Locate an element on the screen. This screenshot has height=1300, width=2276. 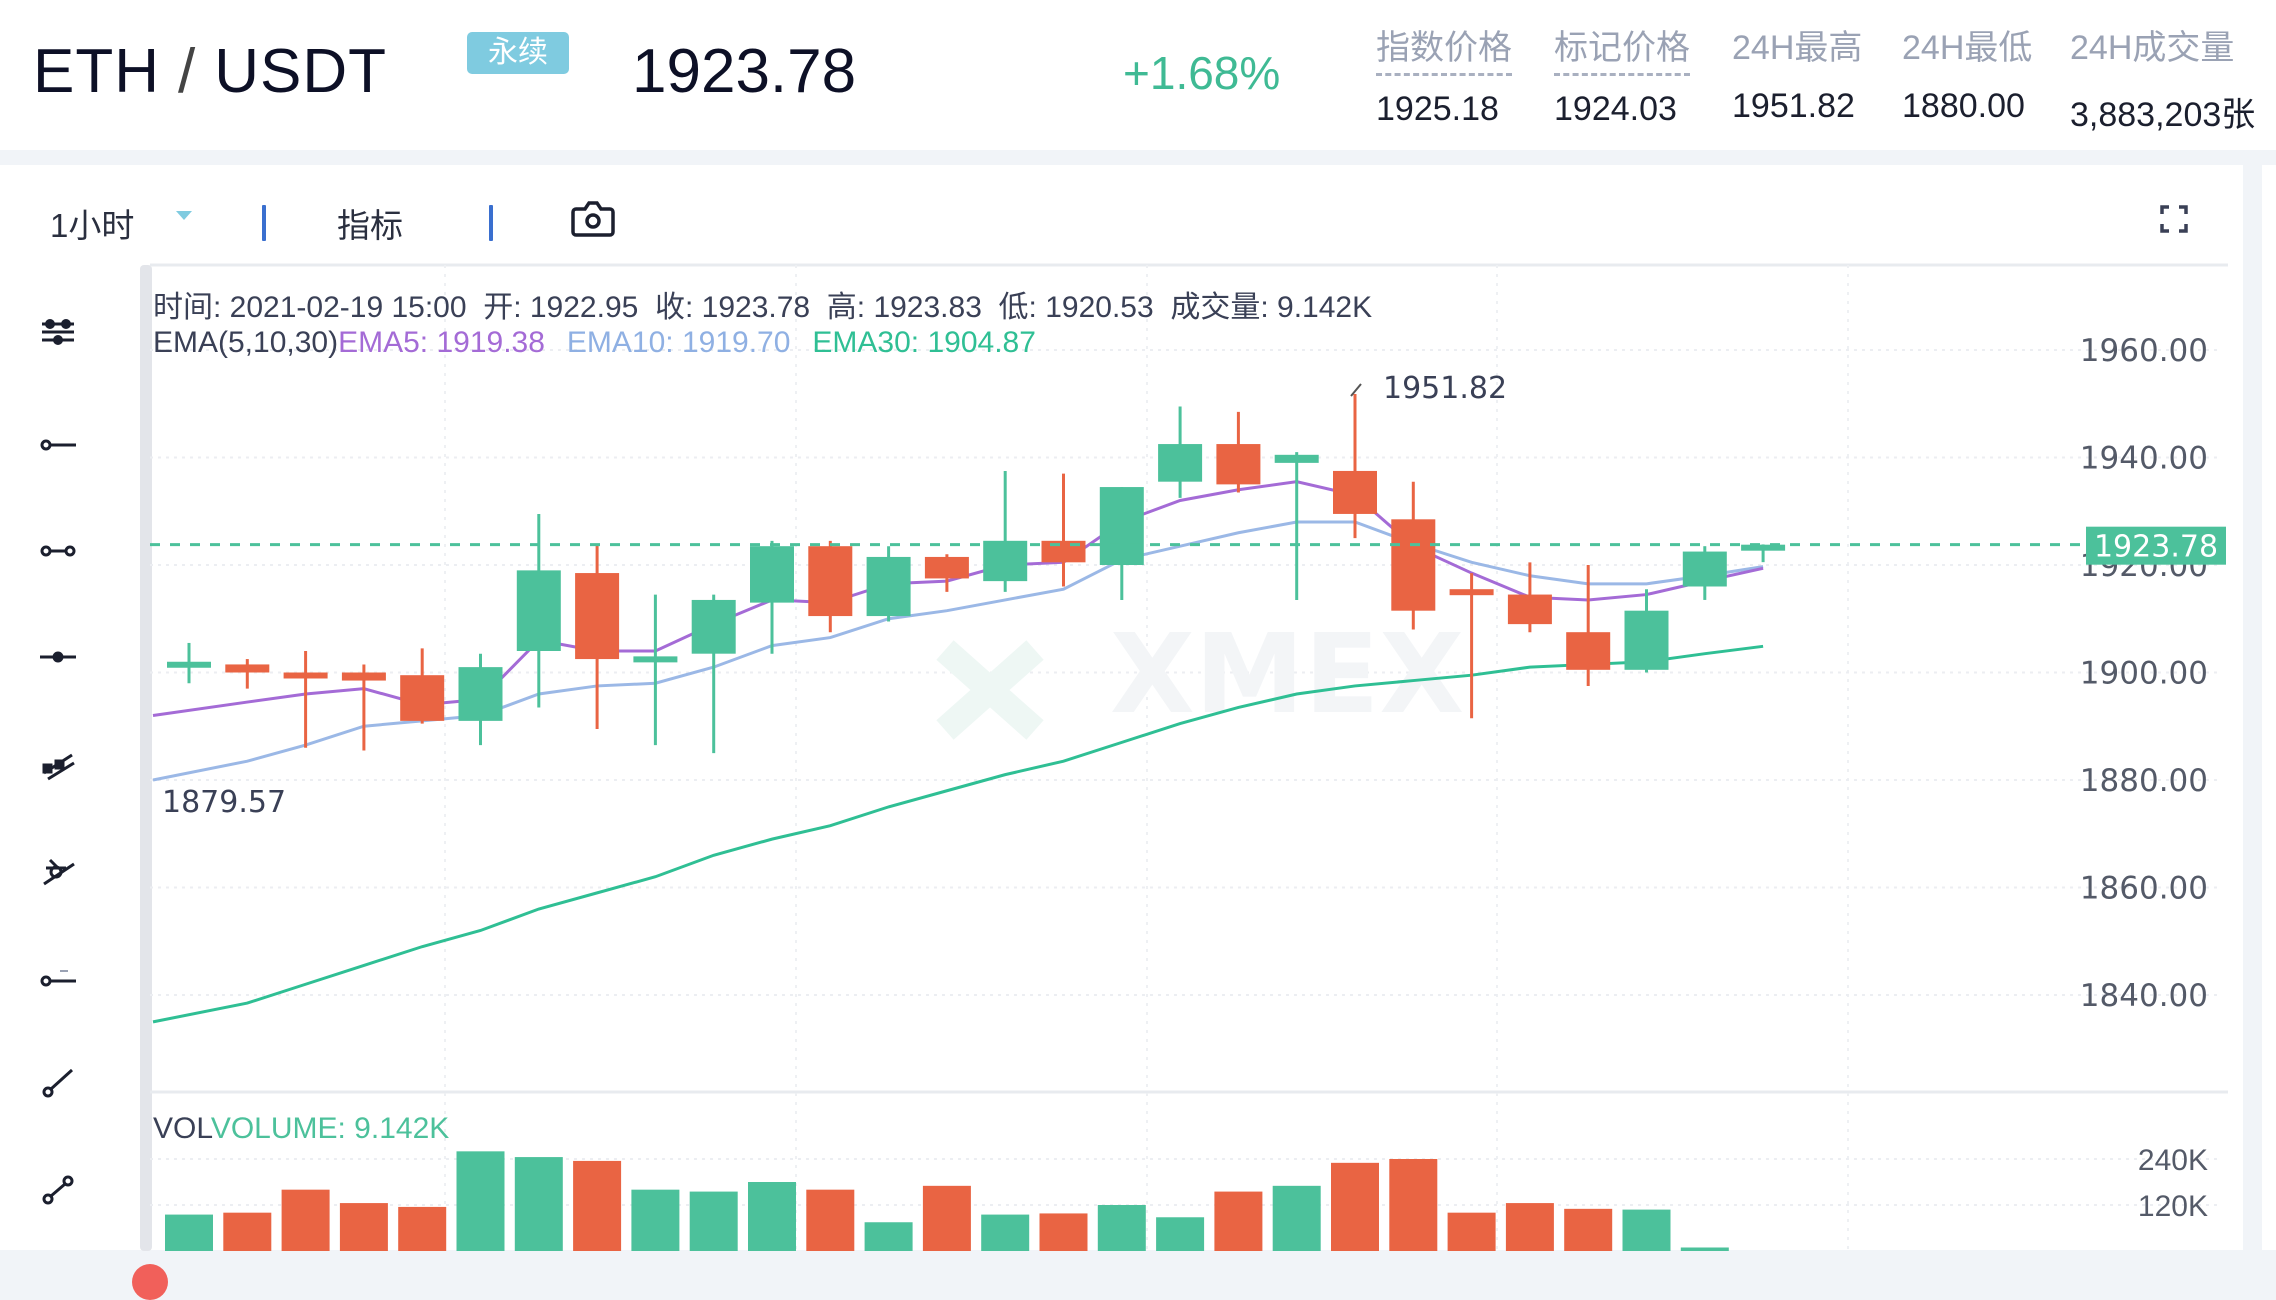
volume-axis-label: 240K is located at coordinates (2173, 1160).